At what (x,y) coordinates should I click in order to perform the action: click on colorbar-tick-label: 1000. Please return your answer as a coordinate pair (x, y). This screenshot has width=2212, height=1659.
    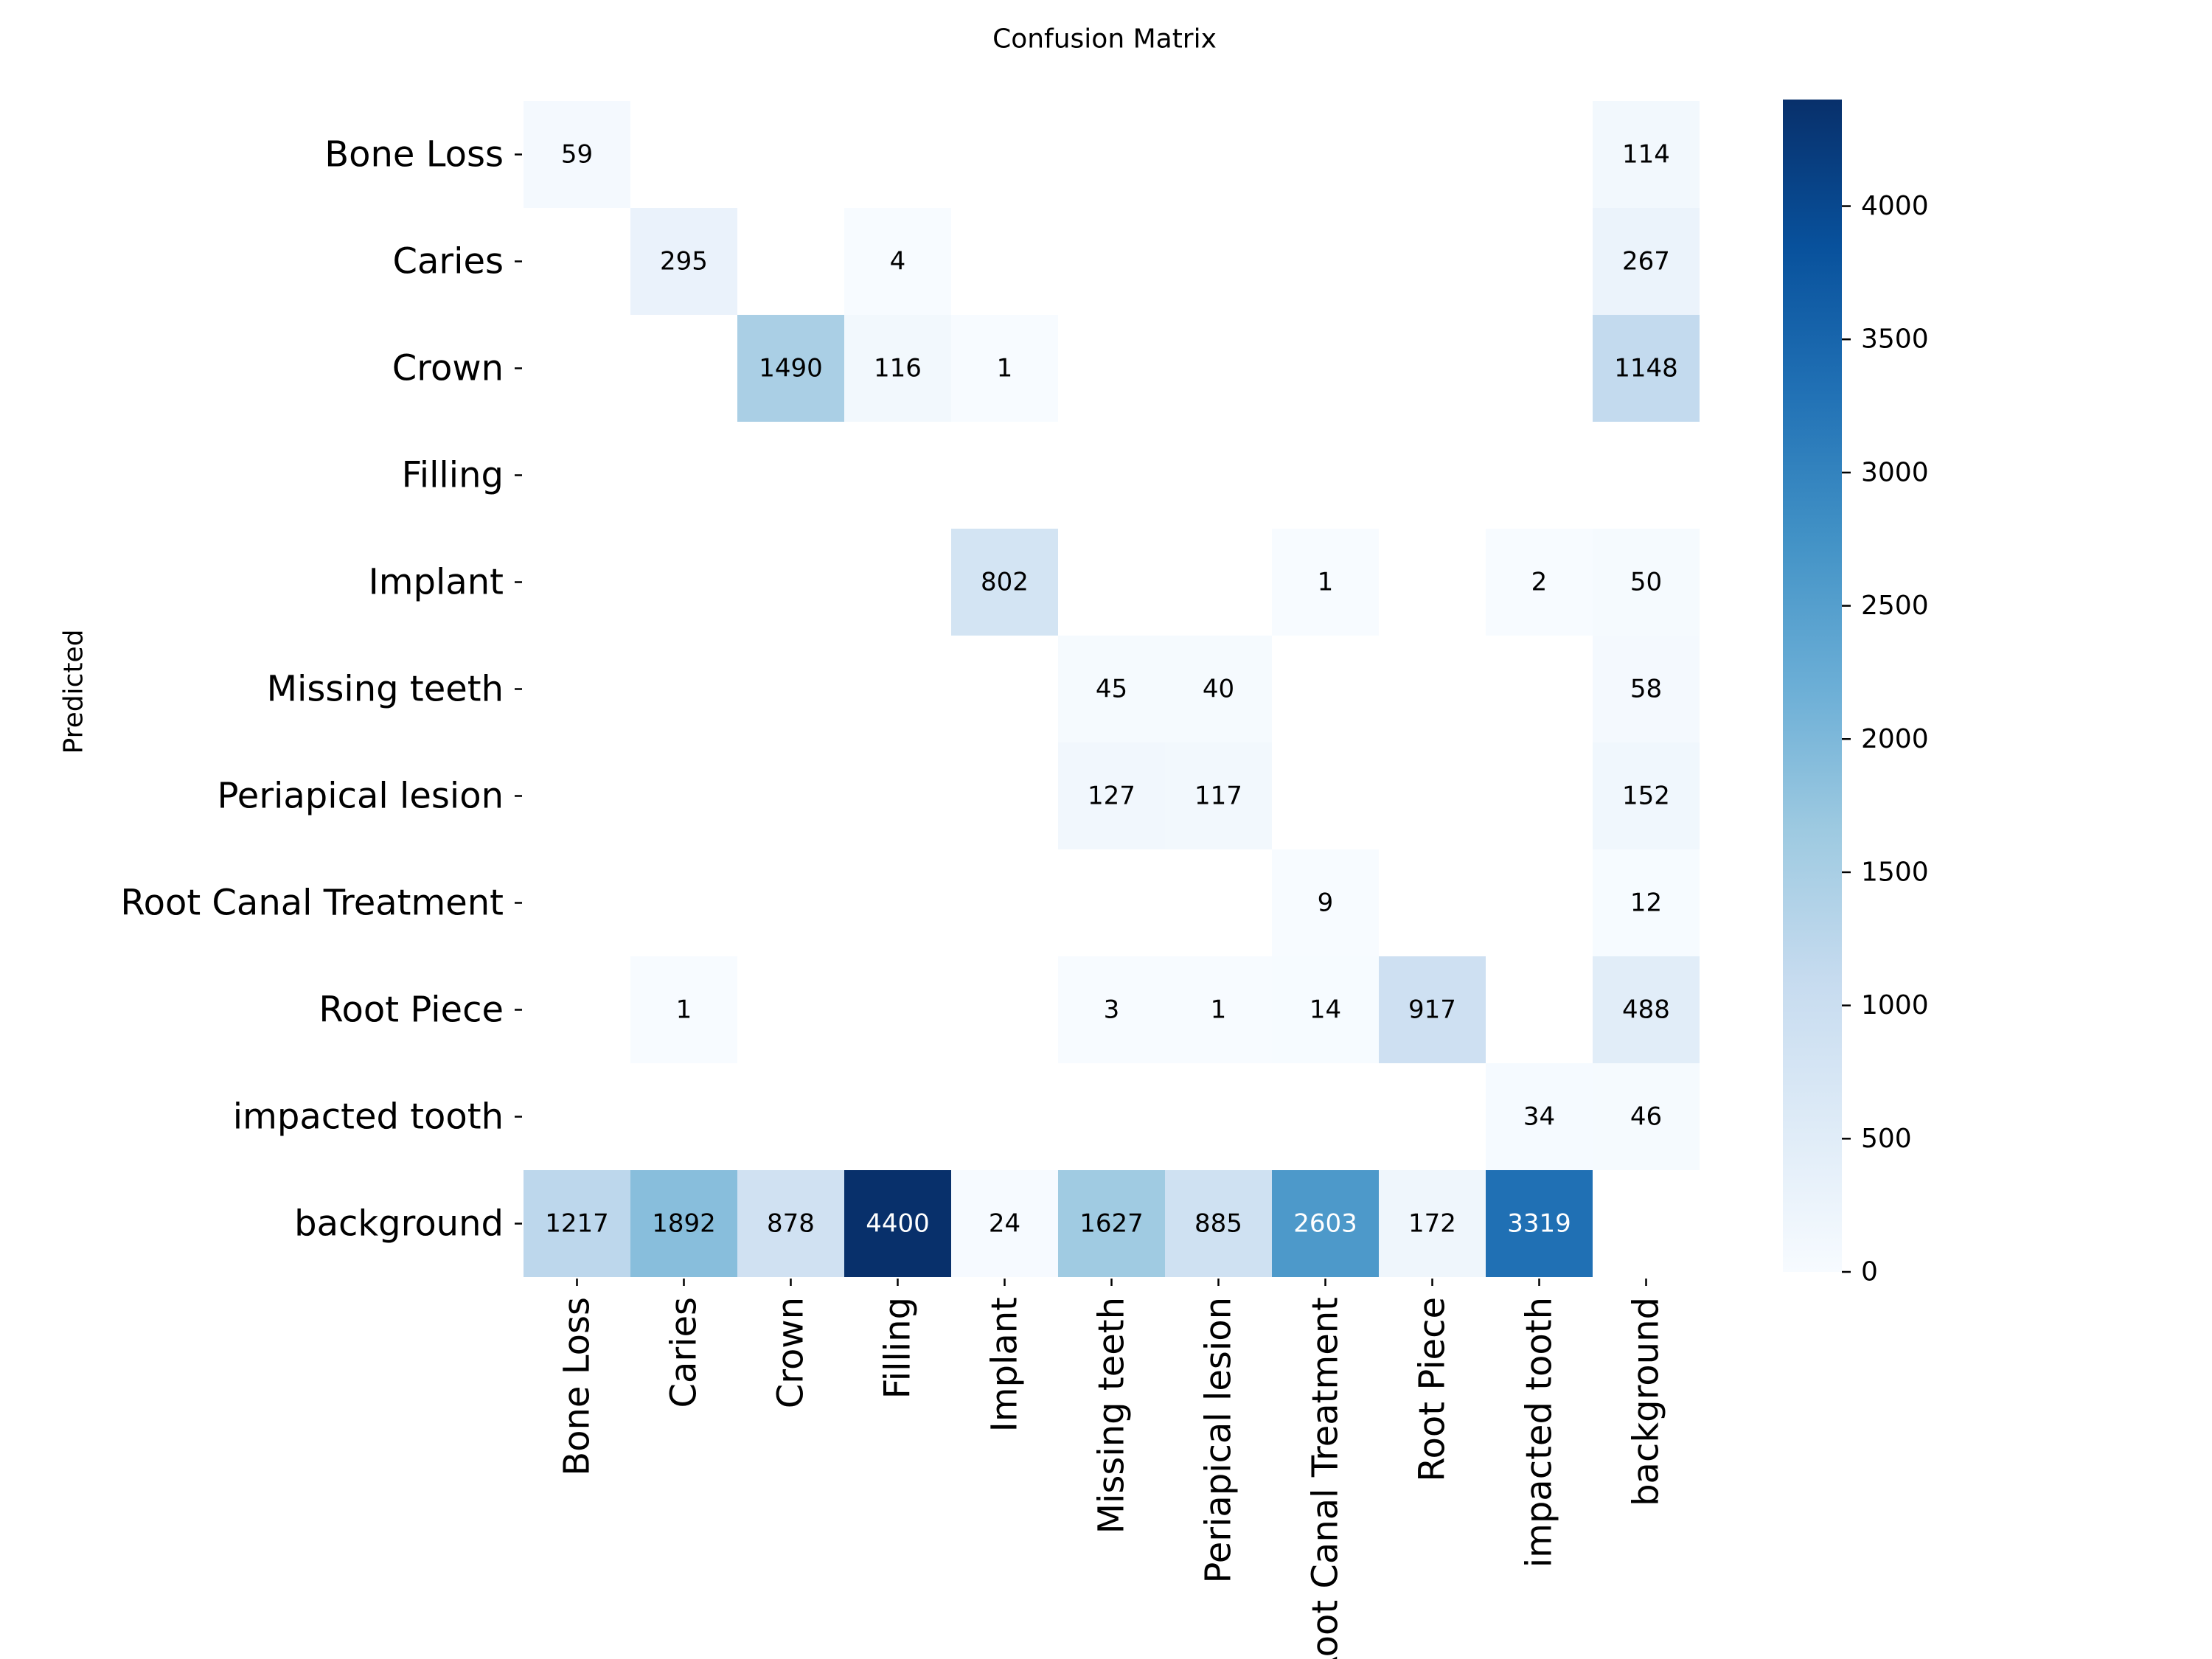
    Looking at the image, I should click on (1895, 1005).